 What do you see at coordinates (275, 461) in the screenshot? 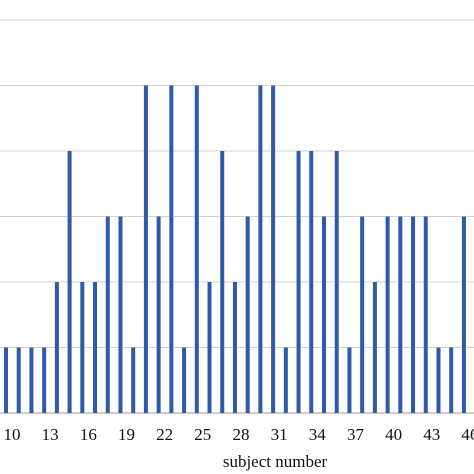
I see `x-axis-title: subject number` at bounding box center [275, 461].